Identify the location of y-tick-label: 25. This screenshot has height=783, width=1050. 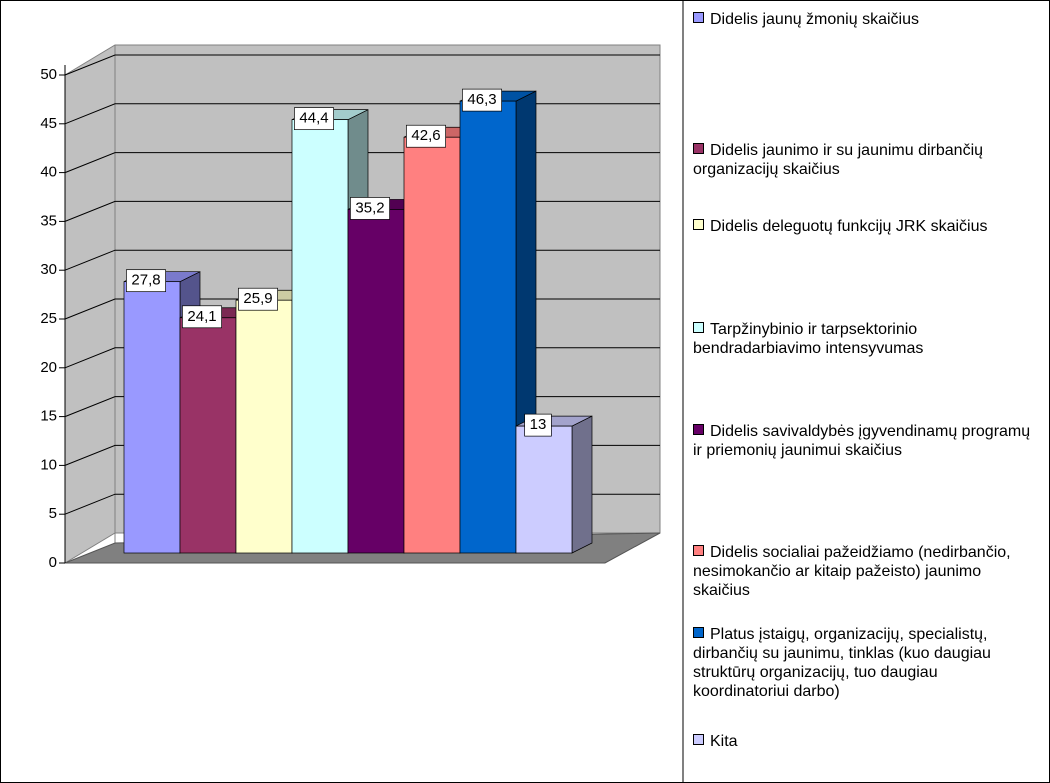
(48, 318).